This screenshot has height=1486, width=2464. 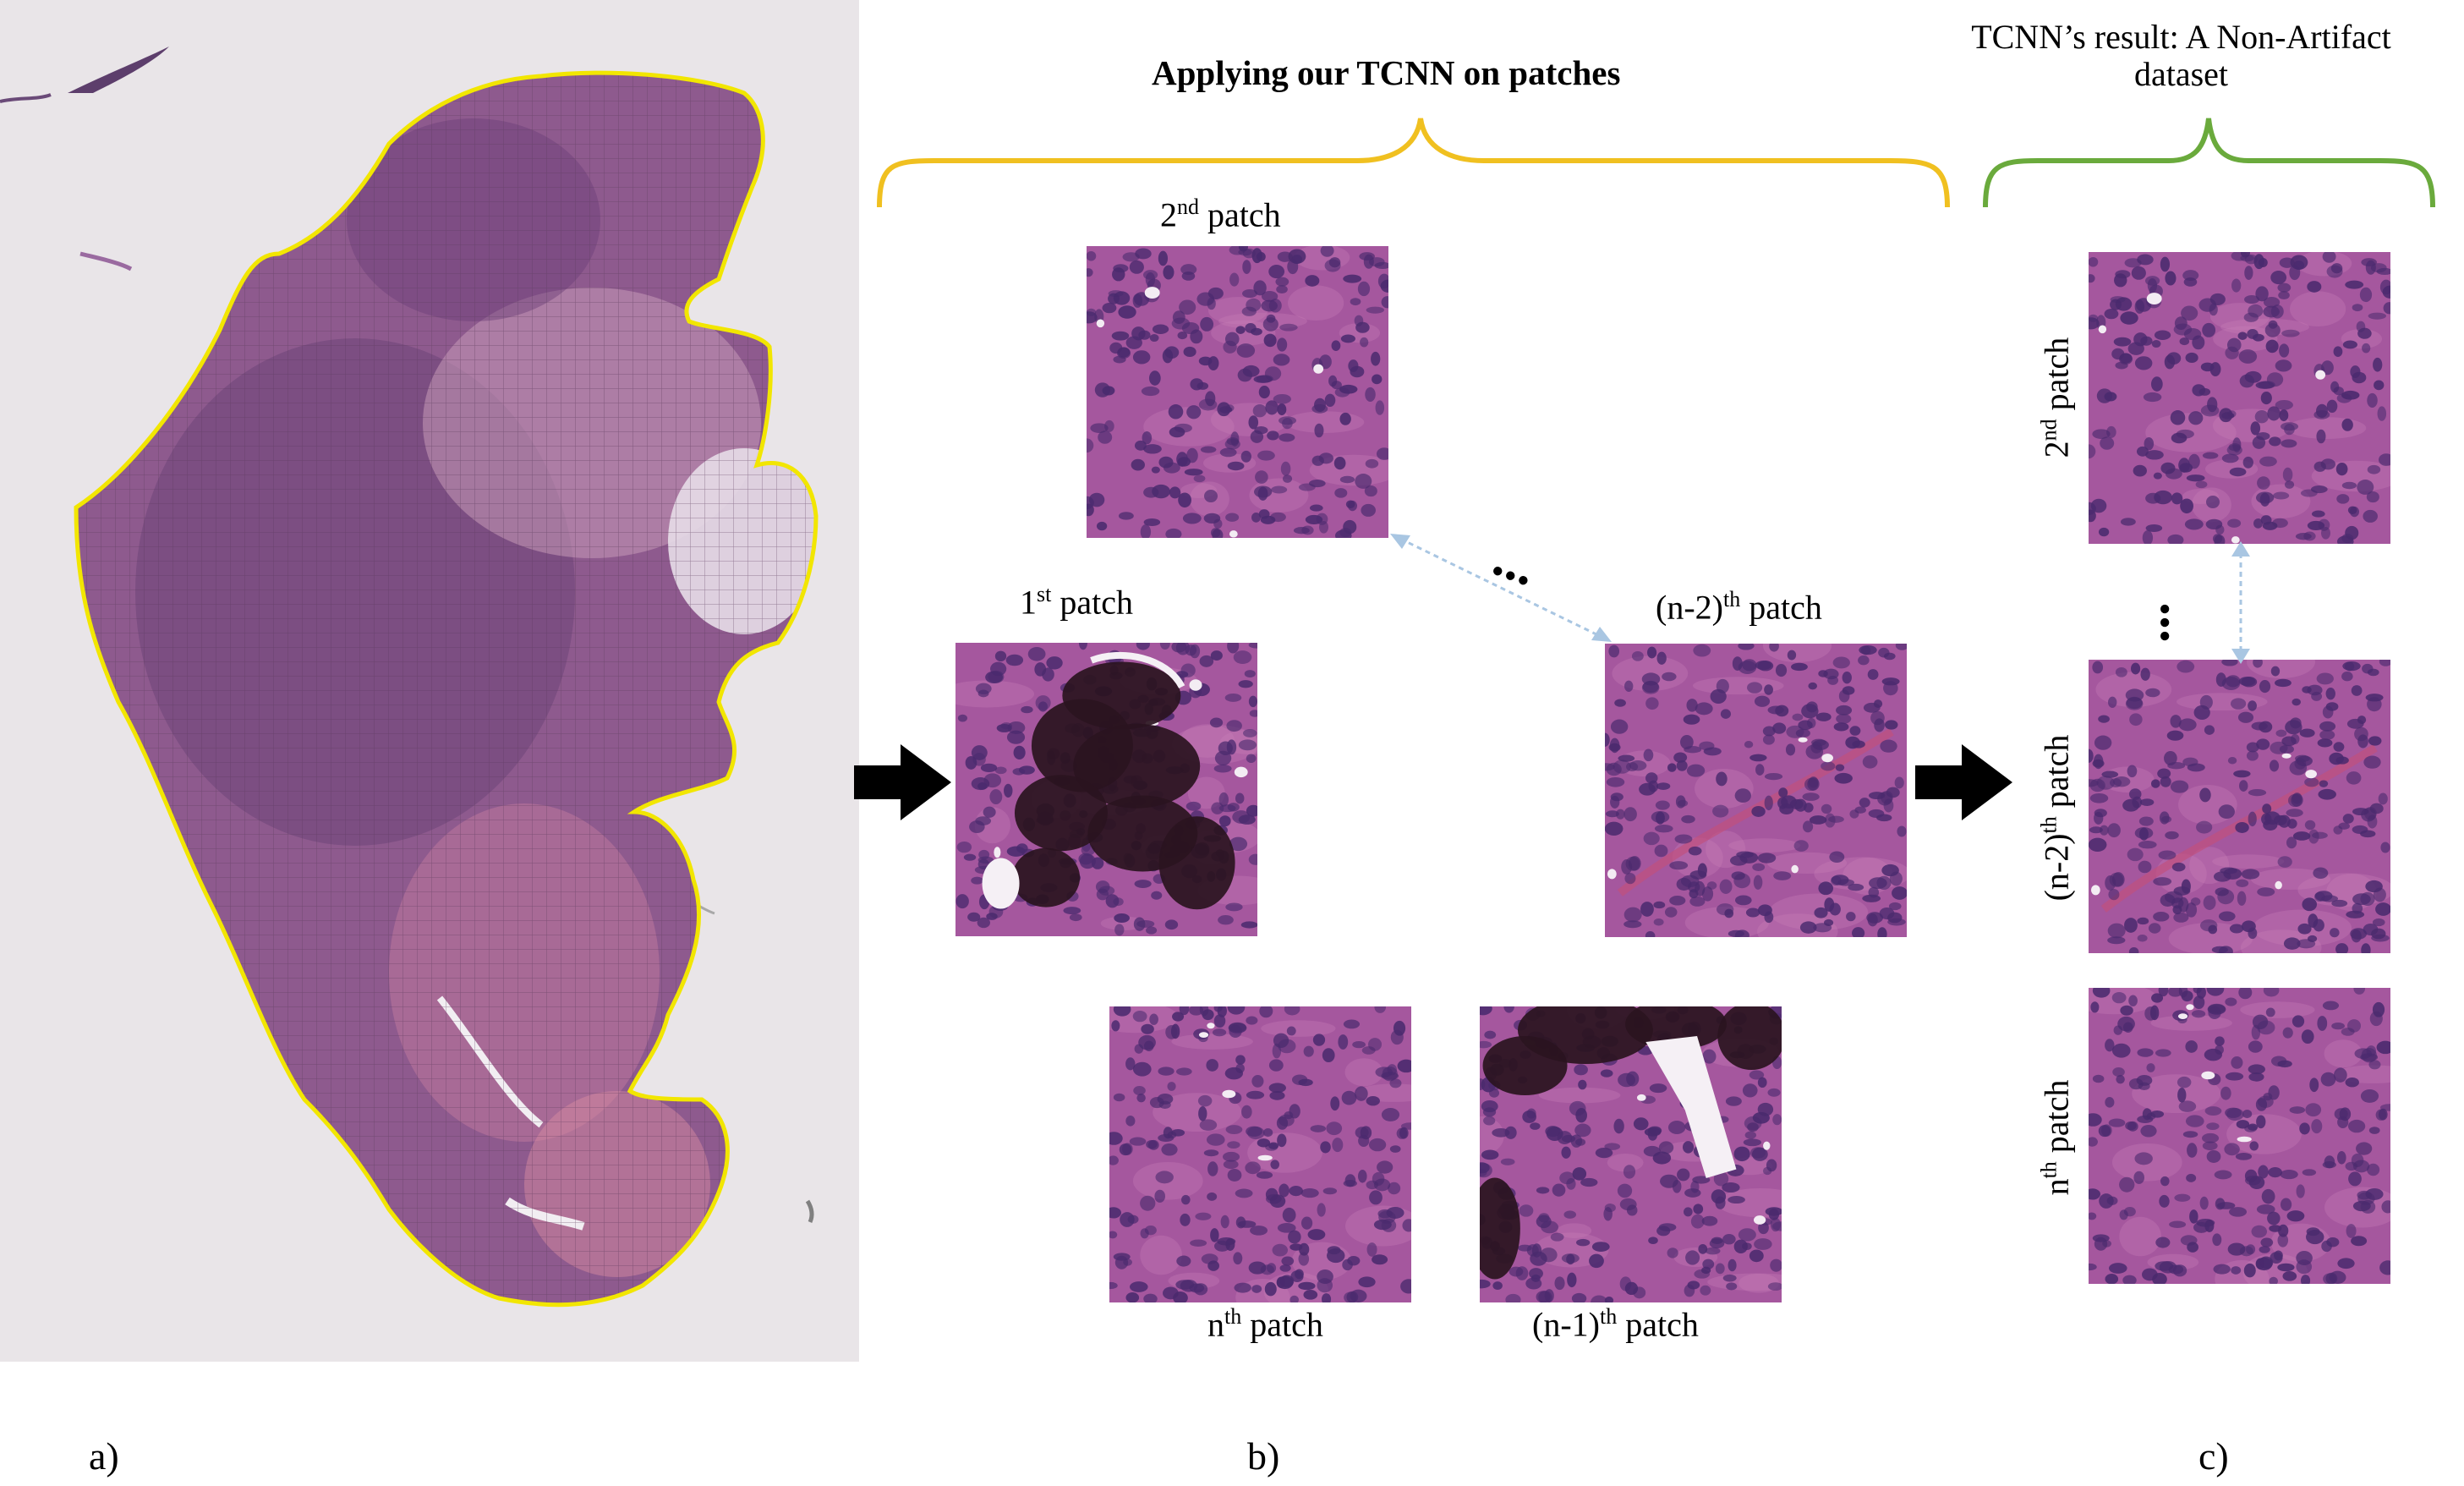 I want to click on dashed-double-arrow, so click(x=1501, y=588).